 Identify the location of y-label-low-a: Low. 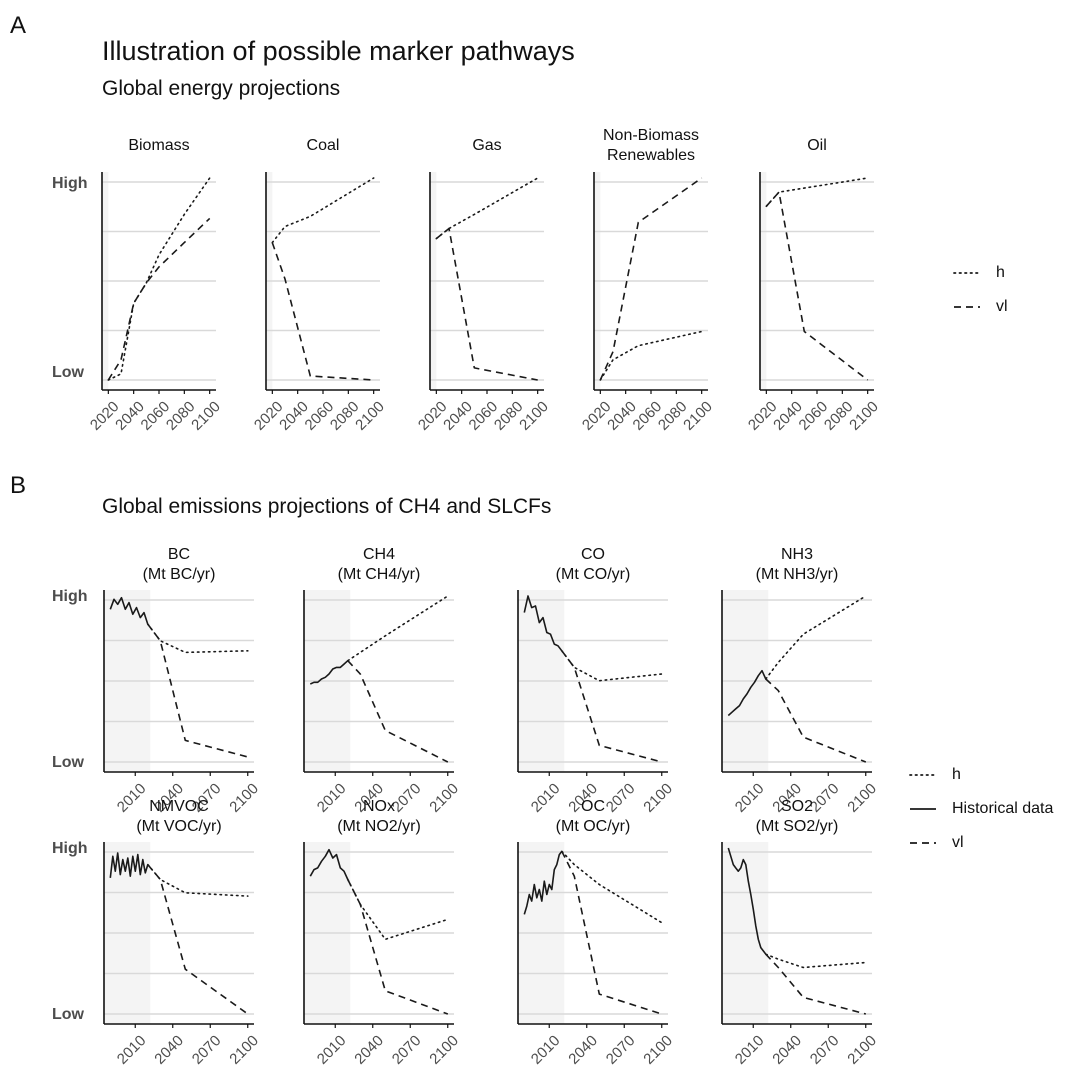
(68, 372).